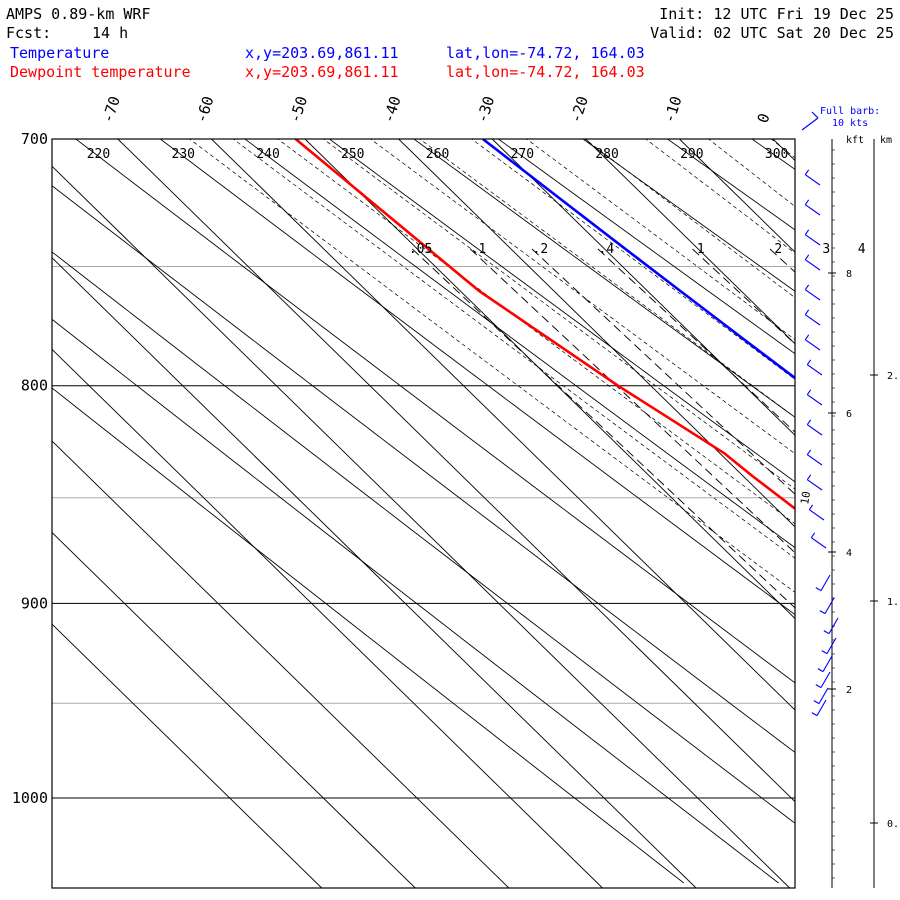 This screenshot has height=900, width=900. Describe the element at coordinates (862, 249) in the screenshot. I see `mixing-ratio-label: 4` at that location.